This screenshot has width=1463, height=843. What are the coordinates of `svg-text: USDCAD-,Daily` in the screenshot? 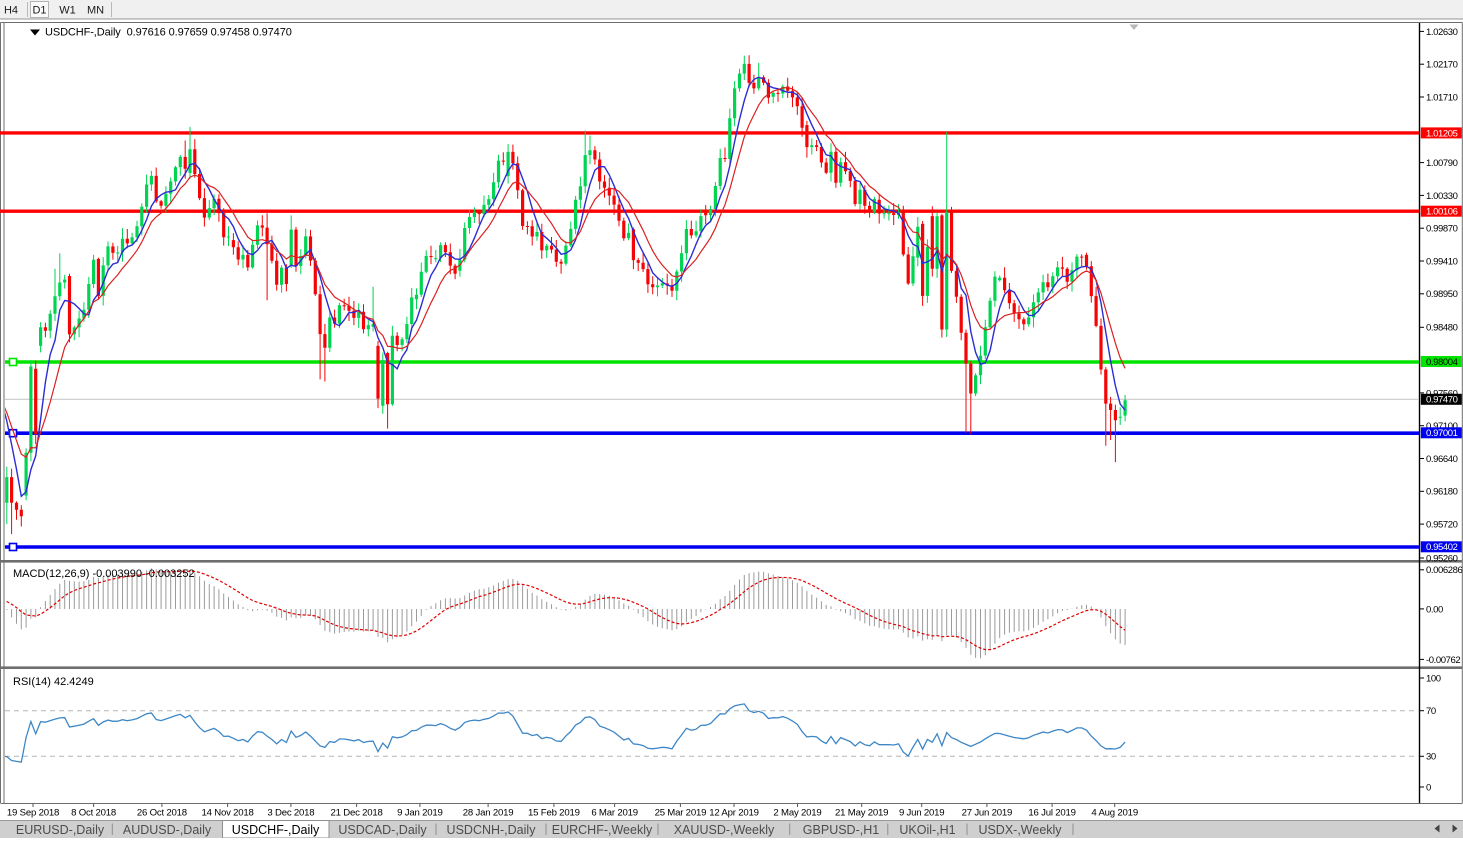 It's located at (382, 830).